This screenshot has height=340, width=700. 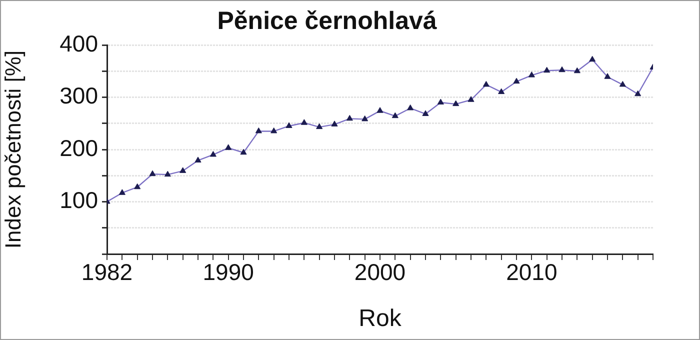 What do you see at coordinates (79, 43) in the screenshot?
I see `y-tick-label: 400` at bounding box center [79, 43].